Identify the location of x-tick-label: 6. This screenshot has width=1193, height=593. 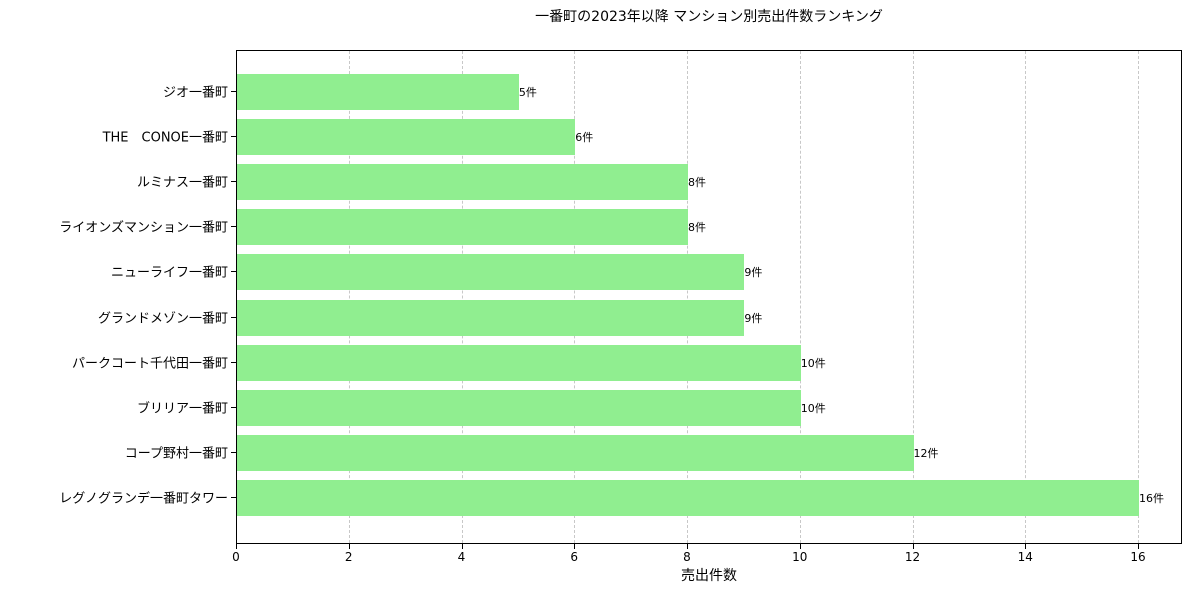
(574, 557).